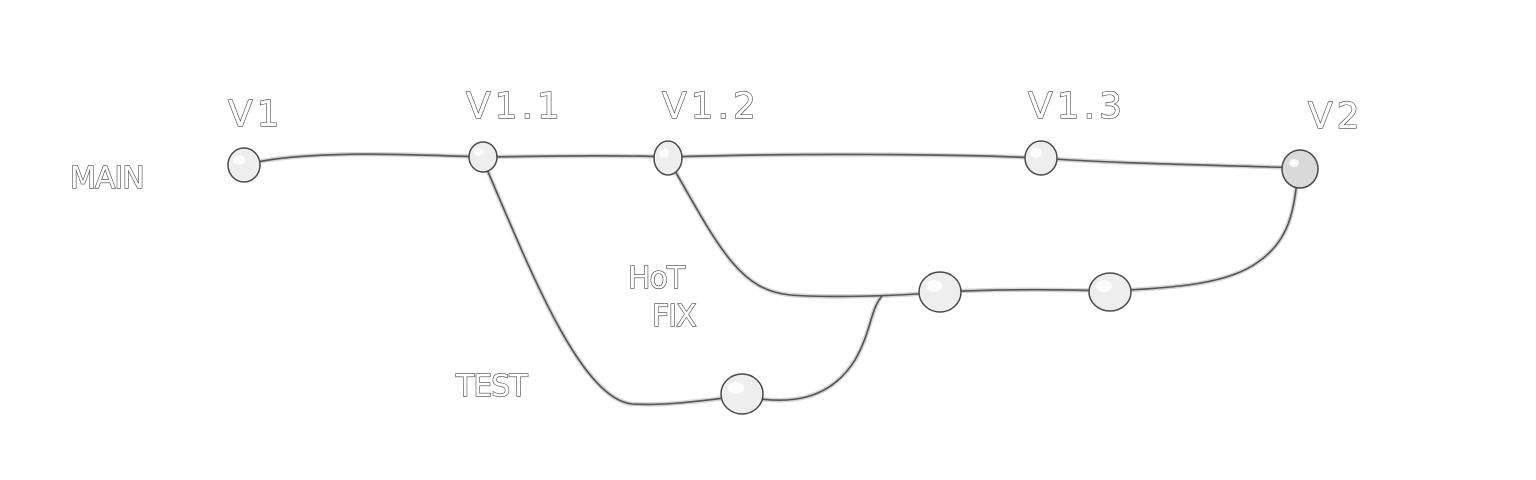  What do you see at coordinates (1077, 106) in the screenshot?
I see `tag-label-v1-3: V1.3` at bounding box center [1077, 106].